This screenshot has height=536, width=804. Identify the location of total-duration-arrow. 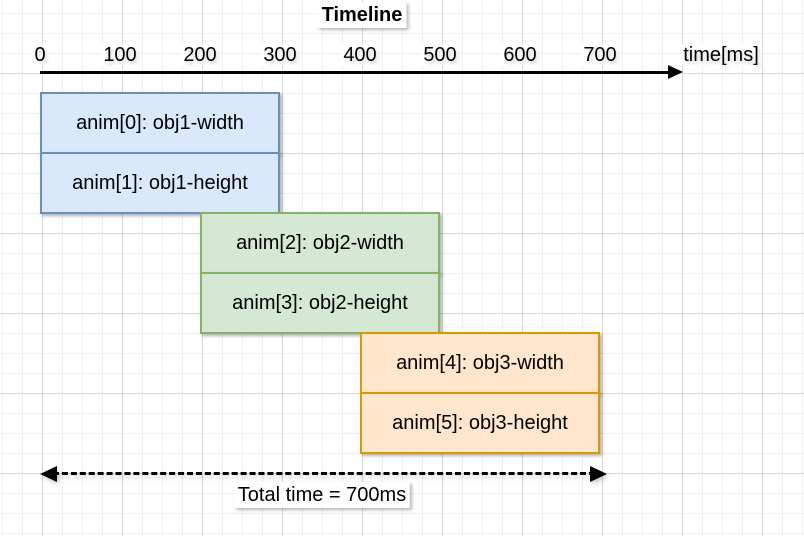
(324, 473).